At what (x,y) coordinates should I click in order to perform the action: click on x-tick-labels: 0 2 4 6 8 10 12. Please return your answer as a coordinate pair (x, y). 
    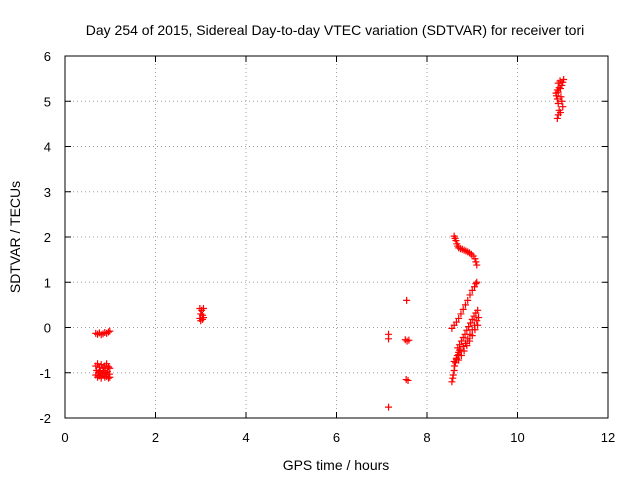
    Looking at the image, I should click on (338, 437).